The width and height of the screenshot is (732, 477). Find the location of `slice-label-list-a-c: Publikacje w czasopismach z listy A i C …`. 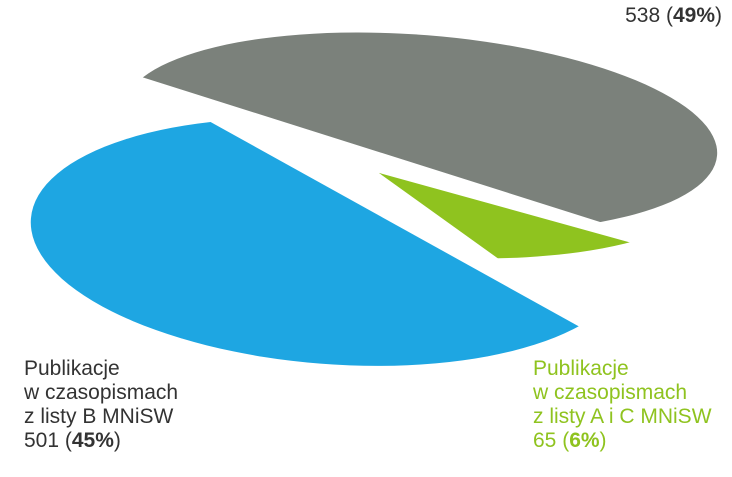

slice-label-list-a-c: Publikacje w czasopismach z listy A i C … is located at coordinates (622, 405).